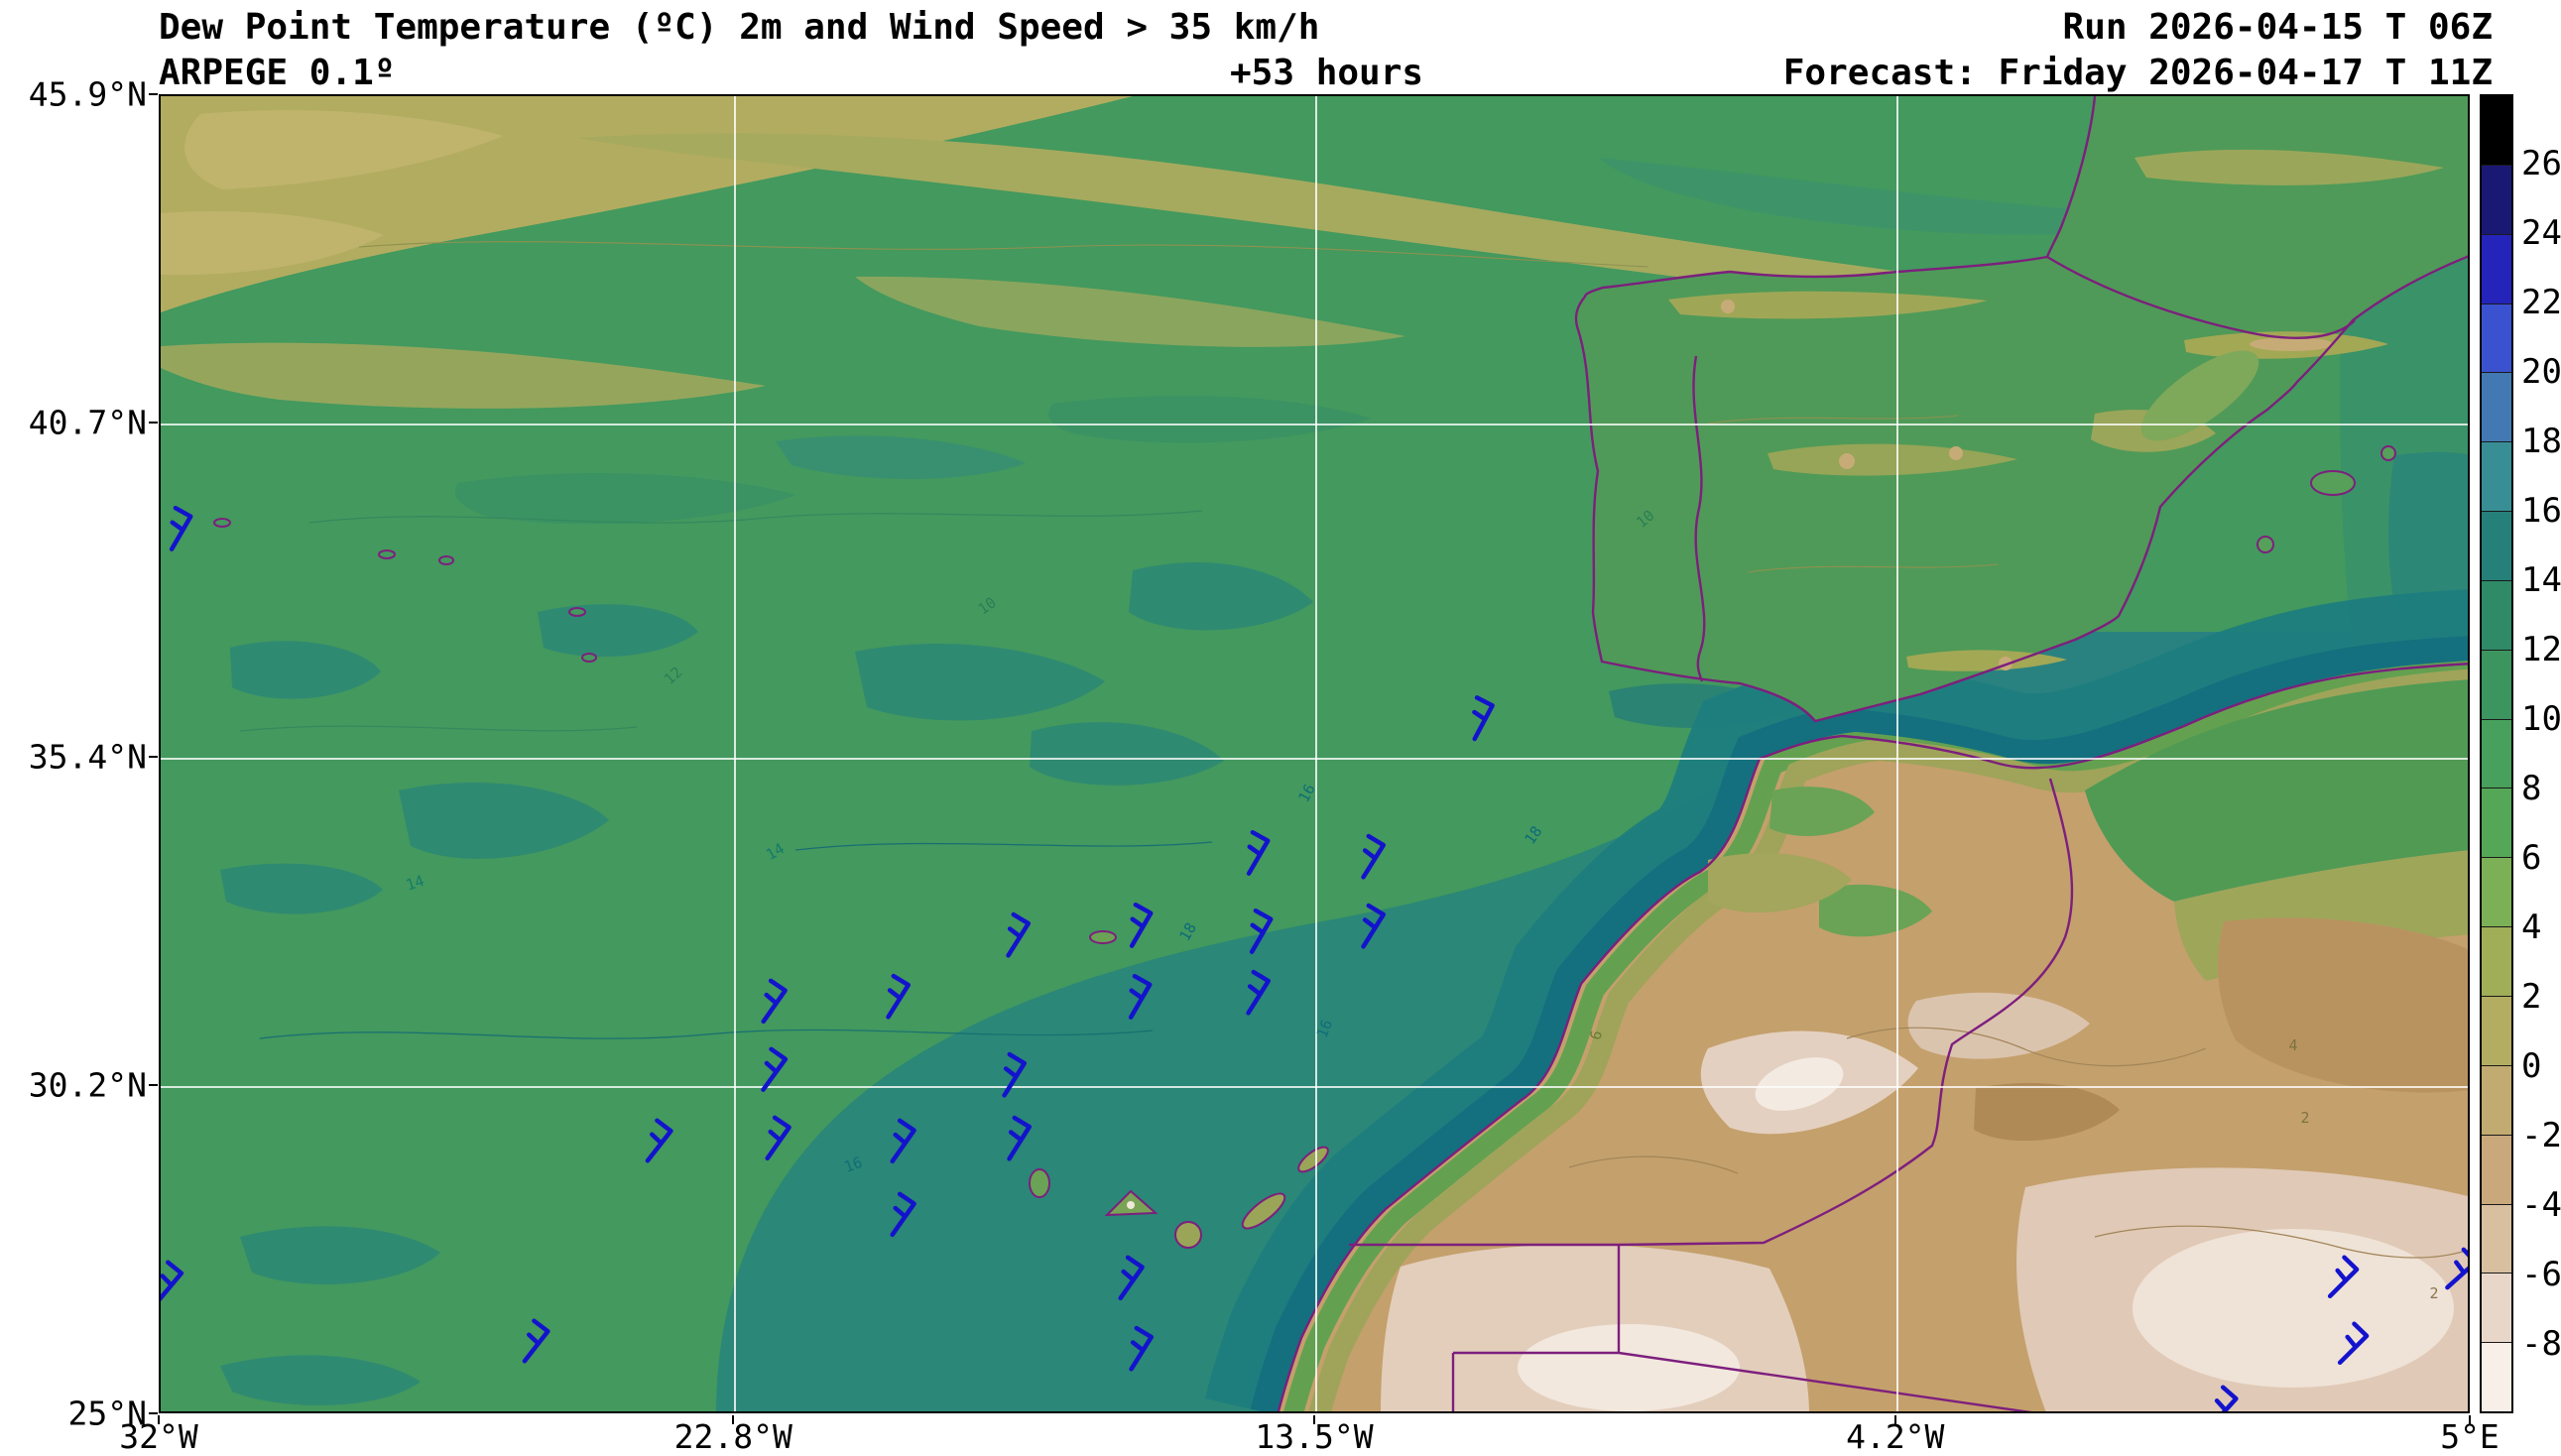 Image resolution: width=2561 pixels, height=1456 pixels. What do you see at coordinates (2541, 163) in the screenshot?
I see `colorbar-tick-label: 26` at bounding box center [2541, 163].